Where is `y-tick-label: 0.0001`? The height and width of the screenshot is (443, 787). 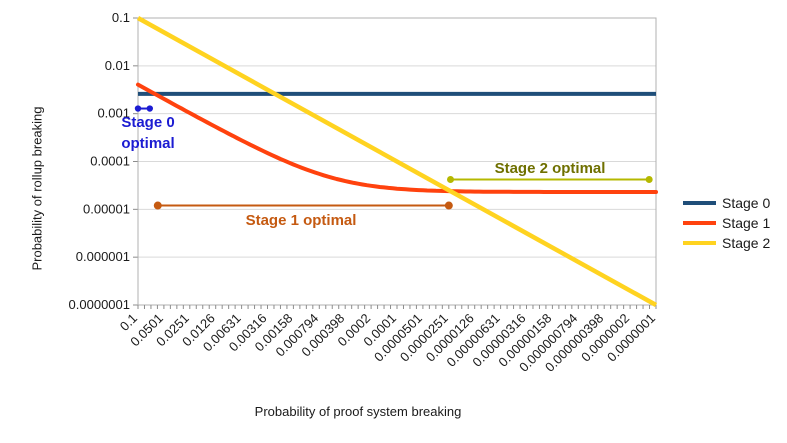
y-tick-label: 0.0001 is located at coordinates (110, 161).